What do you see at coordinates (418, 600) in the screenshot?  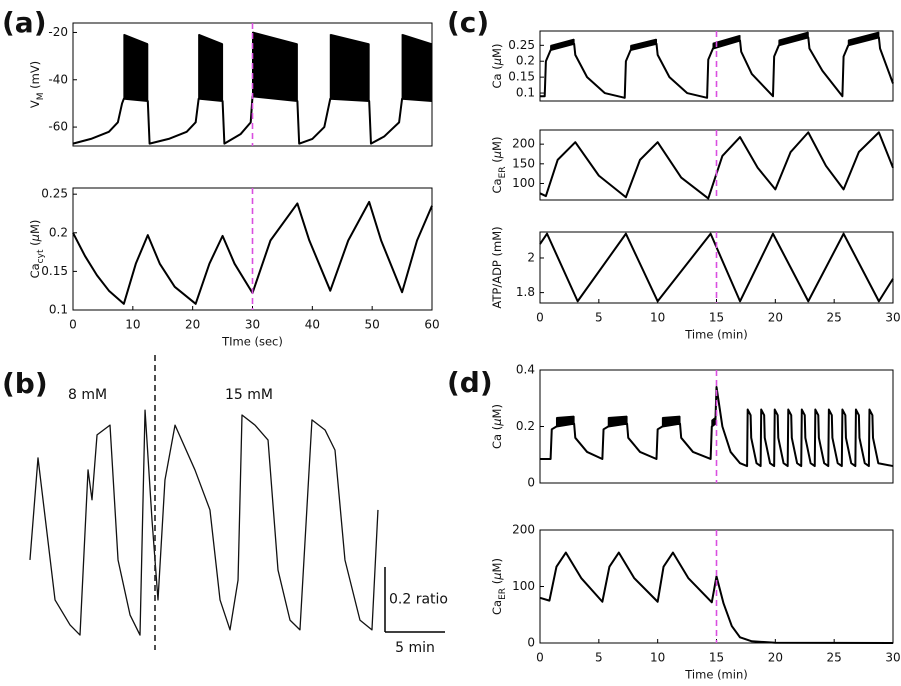 I see `scale-bar-y-label: 0.2 ratio` at bounding box center [418, 600].